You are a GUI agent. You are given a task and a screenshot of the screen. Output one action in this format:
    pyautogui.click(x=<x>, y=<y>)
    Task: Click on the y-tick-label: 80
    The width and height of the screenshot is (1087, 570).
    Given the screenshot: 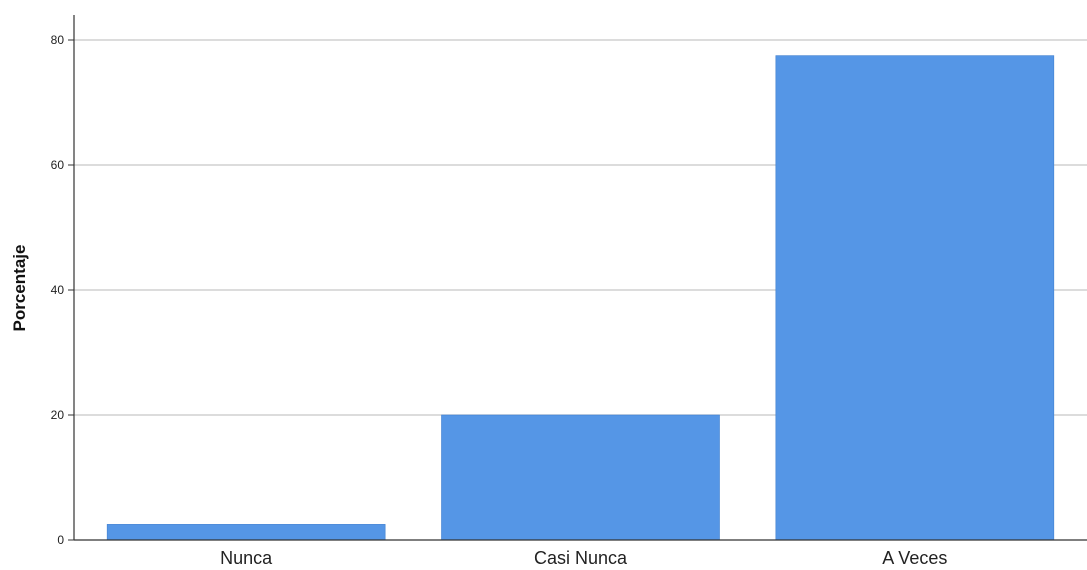 What is the action you would take?
    pyautogui.click(x=58, y=40)
    